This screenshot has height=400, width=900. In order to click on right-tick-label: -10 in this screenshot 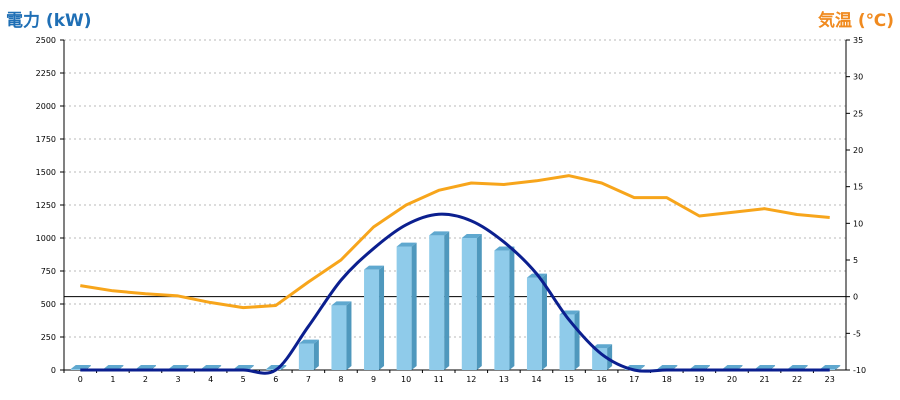, I will do `click(859, 370)`.